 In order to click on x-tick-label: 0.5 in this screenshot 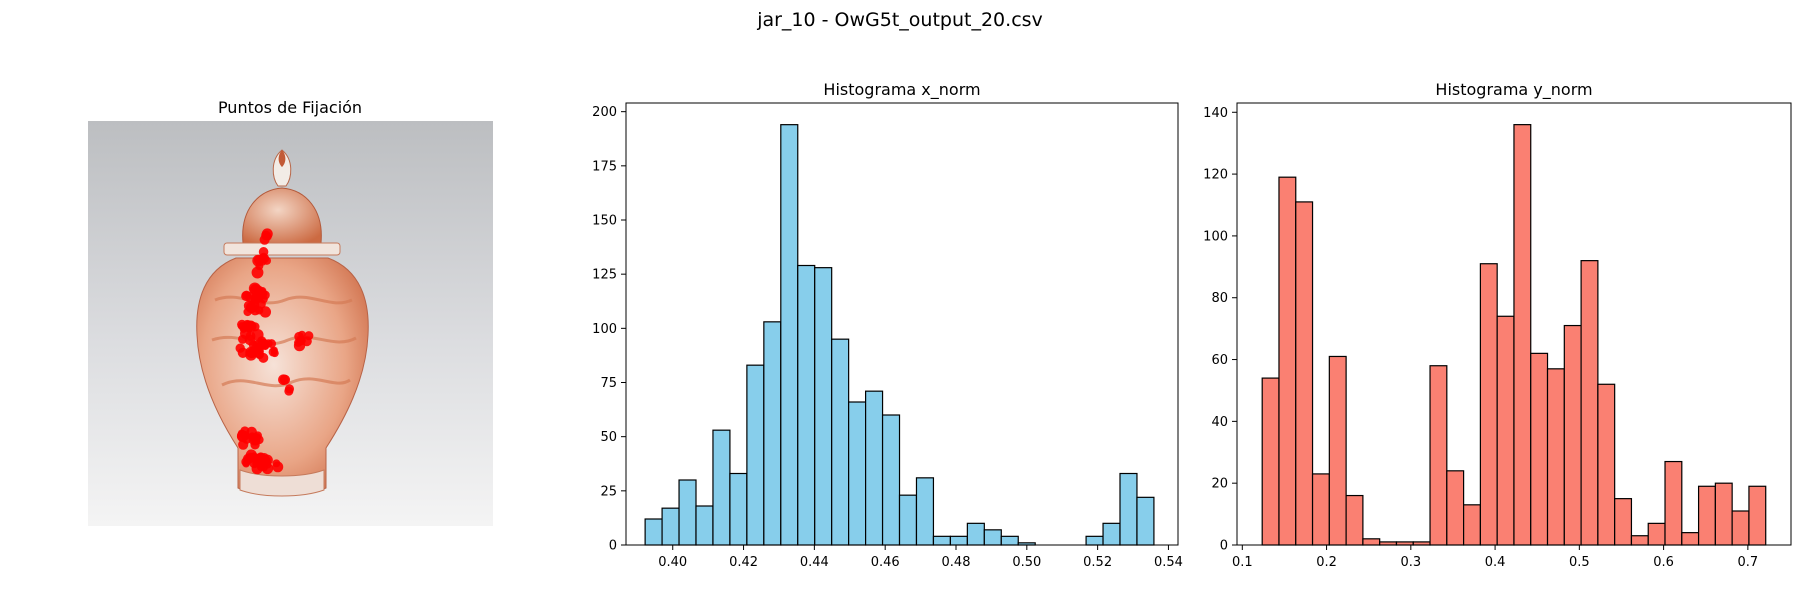, I will do `click(1579, 562)`.